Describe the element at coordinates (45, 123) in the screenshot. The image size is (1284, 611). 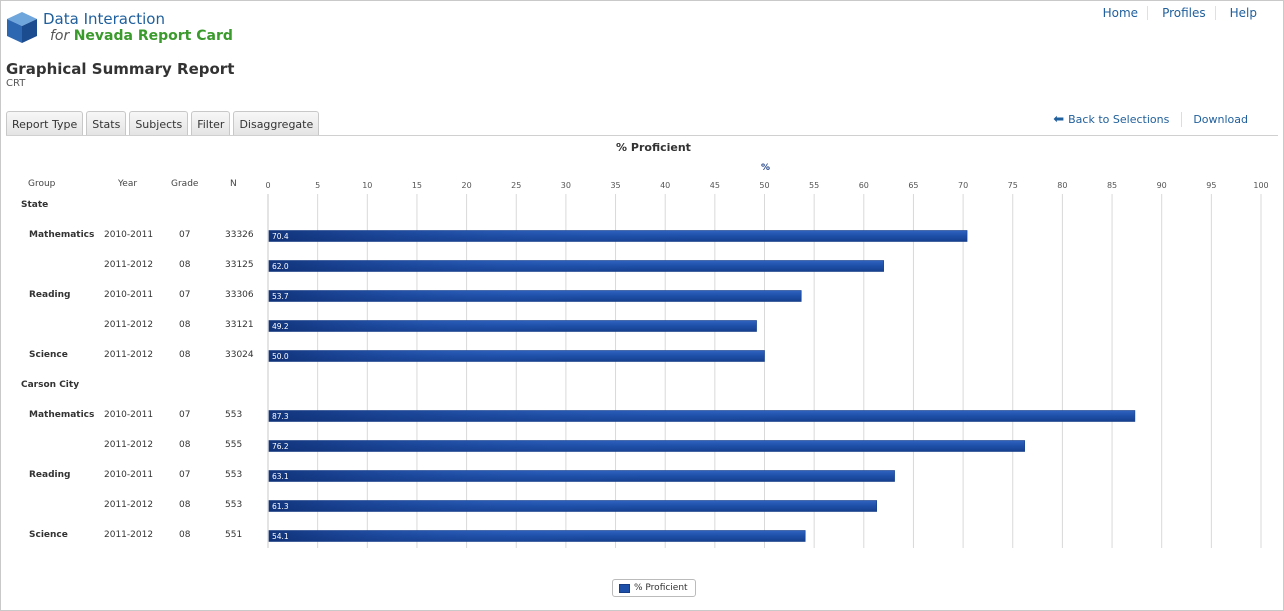
I see `tab-report-type: Report Type` at that location.